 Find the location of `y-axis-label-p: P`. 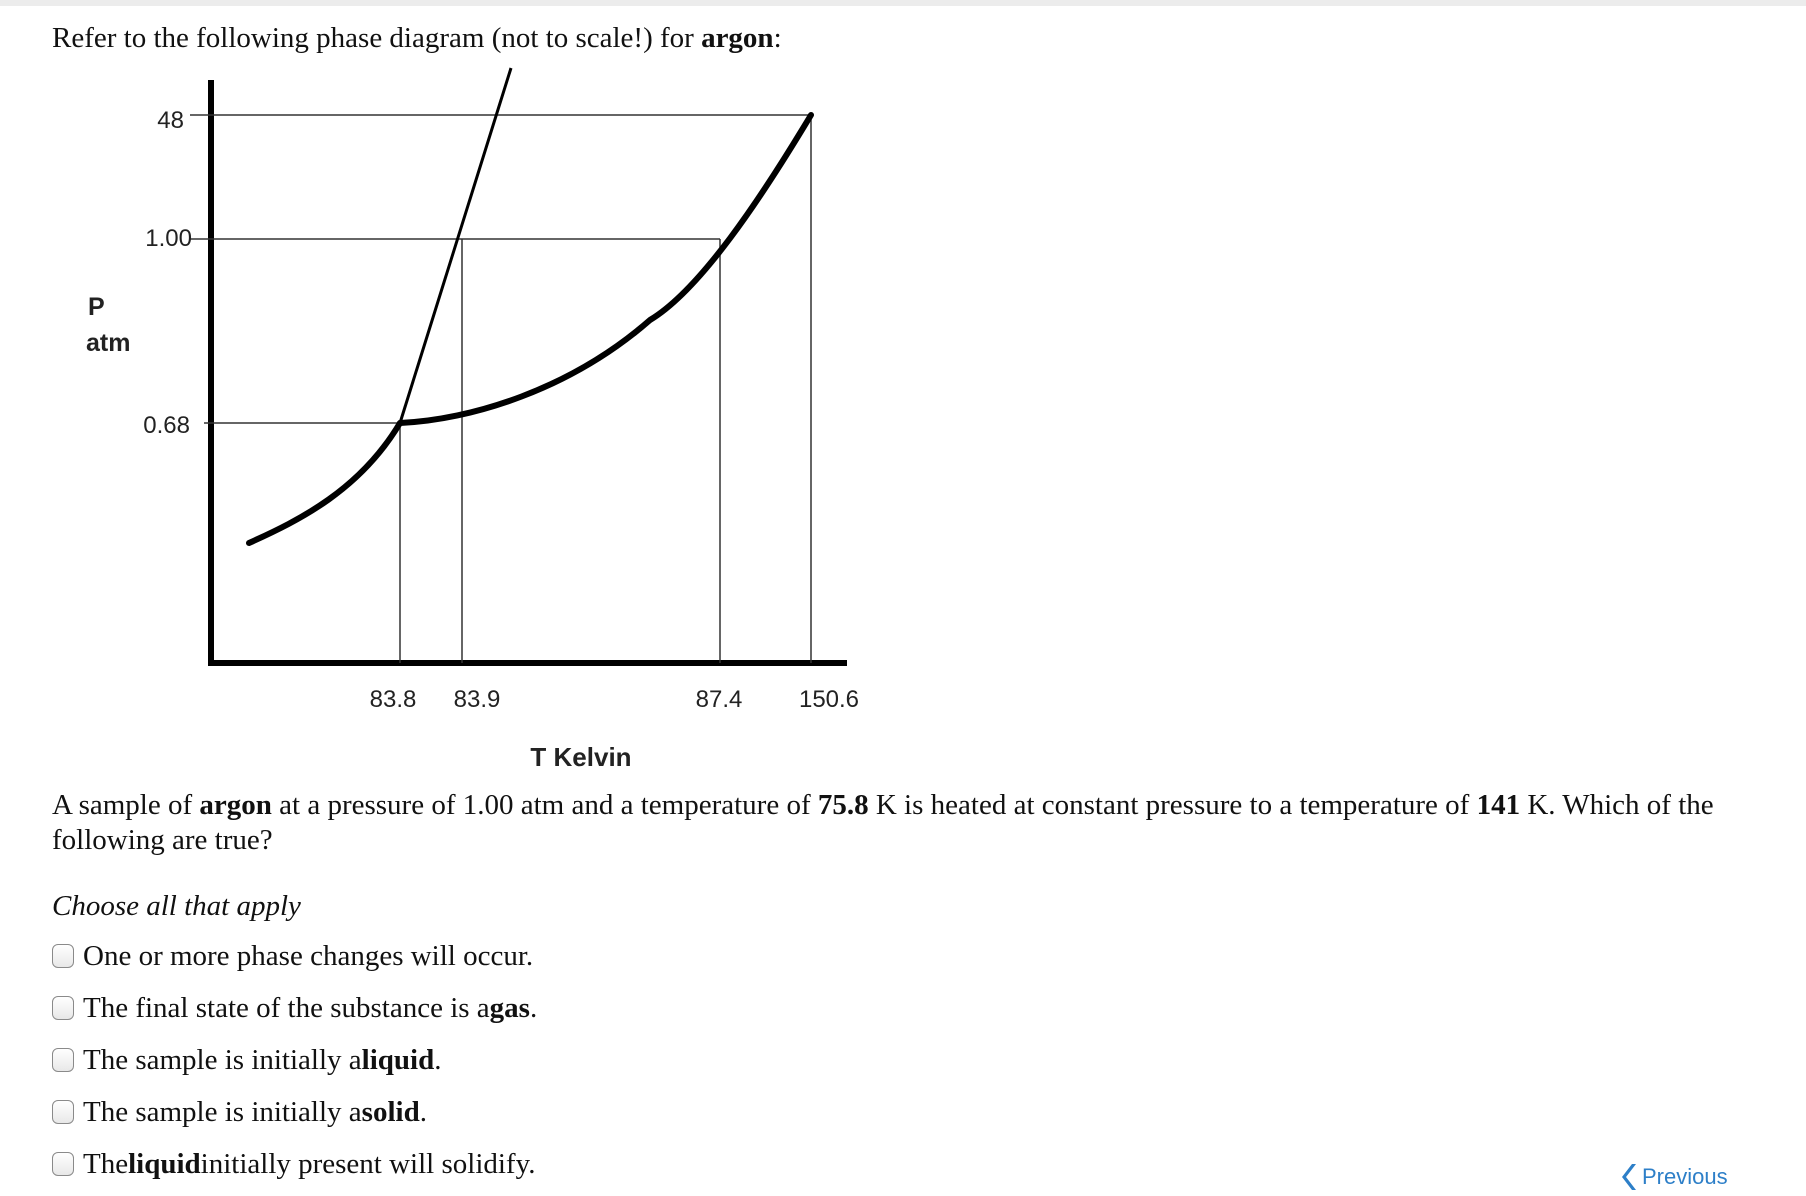

y-axis-label-p: P is located at coordinates (96, 307).